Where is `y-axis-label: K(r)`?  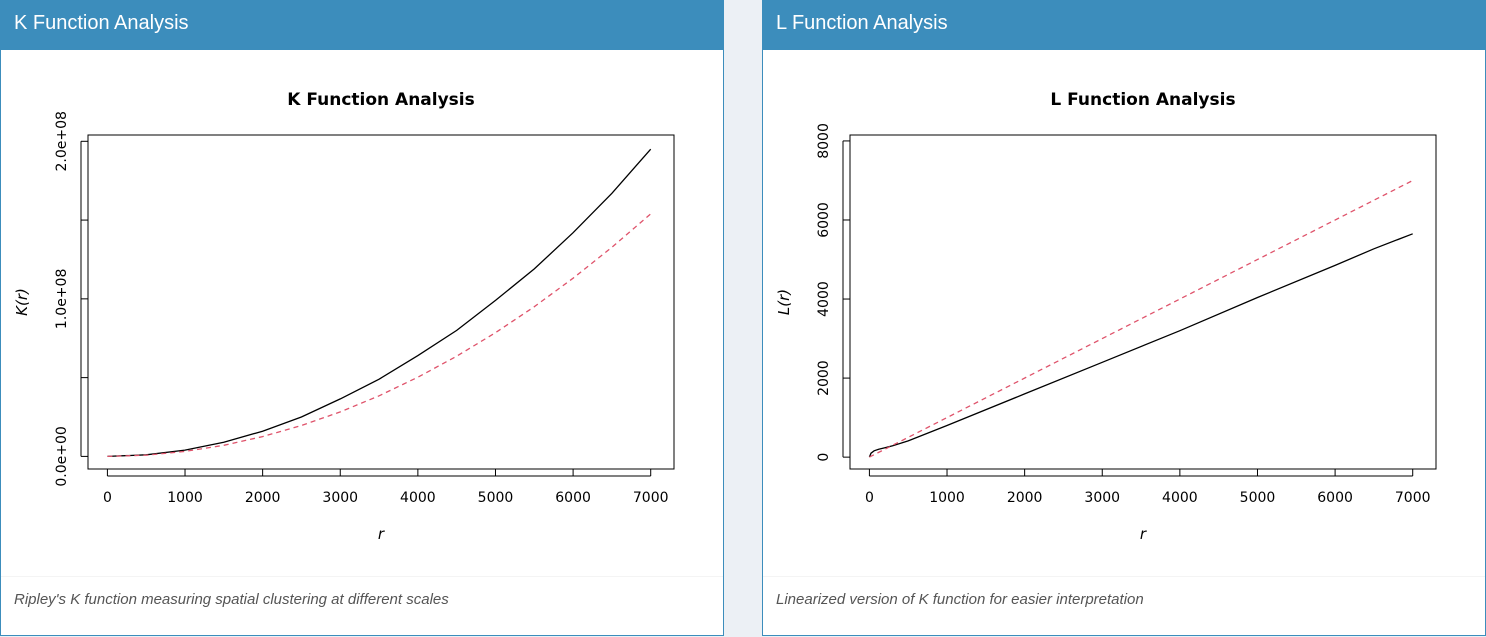 y-axis-label: K(r) is located at coordinates (22, 302).